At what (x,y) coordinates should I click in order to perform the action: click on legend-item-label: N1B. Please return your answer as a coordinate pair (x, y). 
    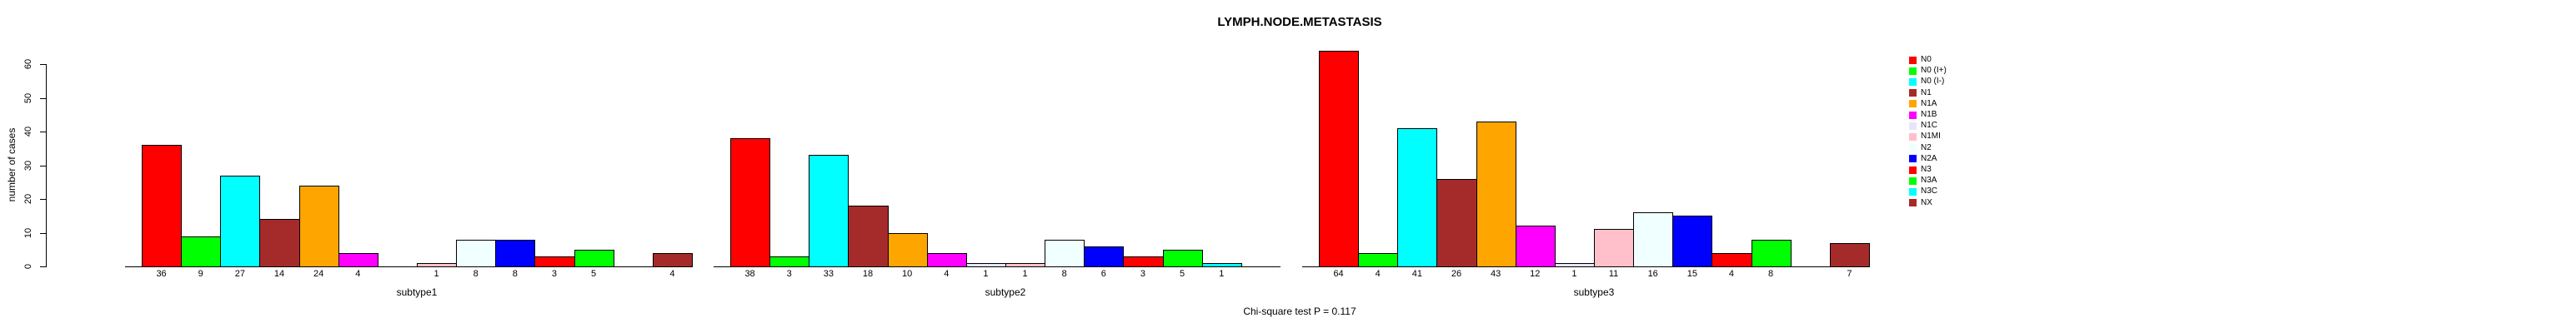
    Looking at the image, I should click on (1929, 114).